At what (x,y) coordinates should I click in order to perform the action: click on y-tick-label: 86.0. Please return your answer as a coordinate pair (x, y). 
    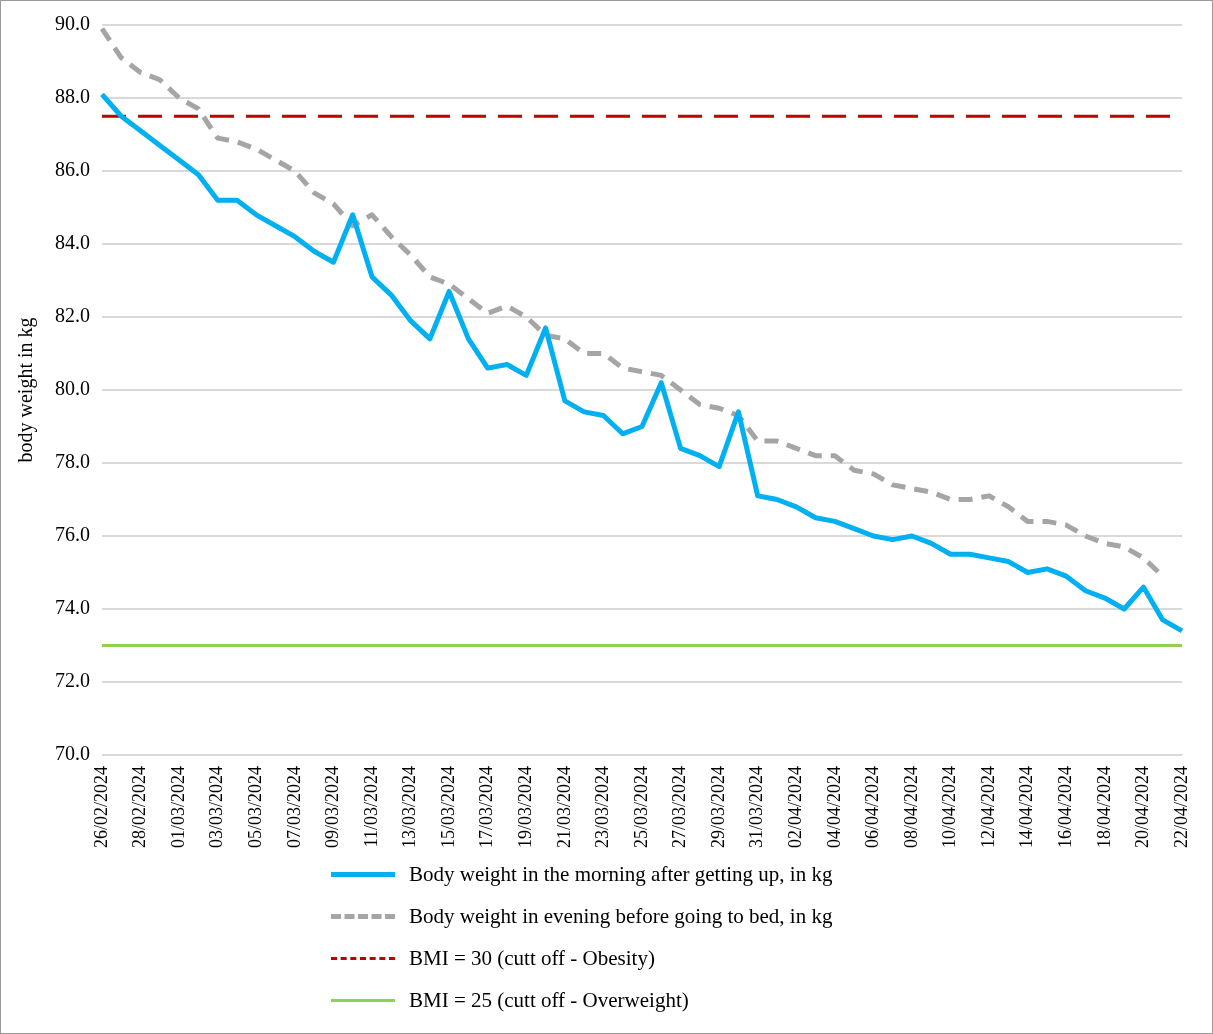
    Looking at the image, I should click on (72, 169).